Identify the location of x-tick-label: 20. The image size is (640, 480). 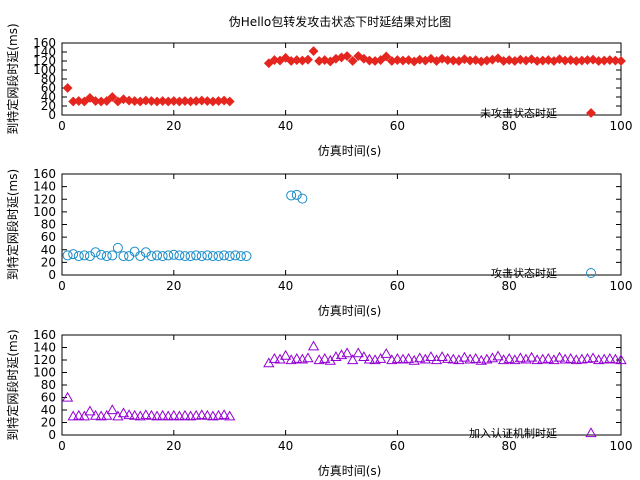
(173, 126).